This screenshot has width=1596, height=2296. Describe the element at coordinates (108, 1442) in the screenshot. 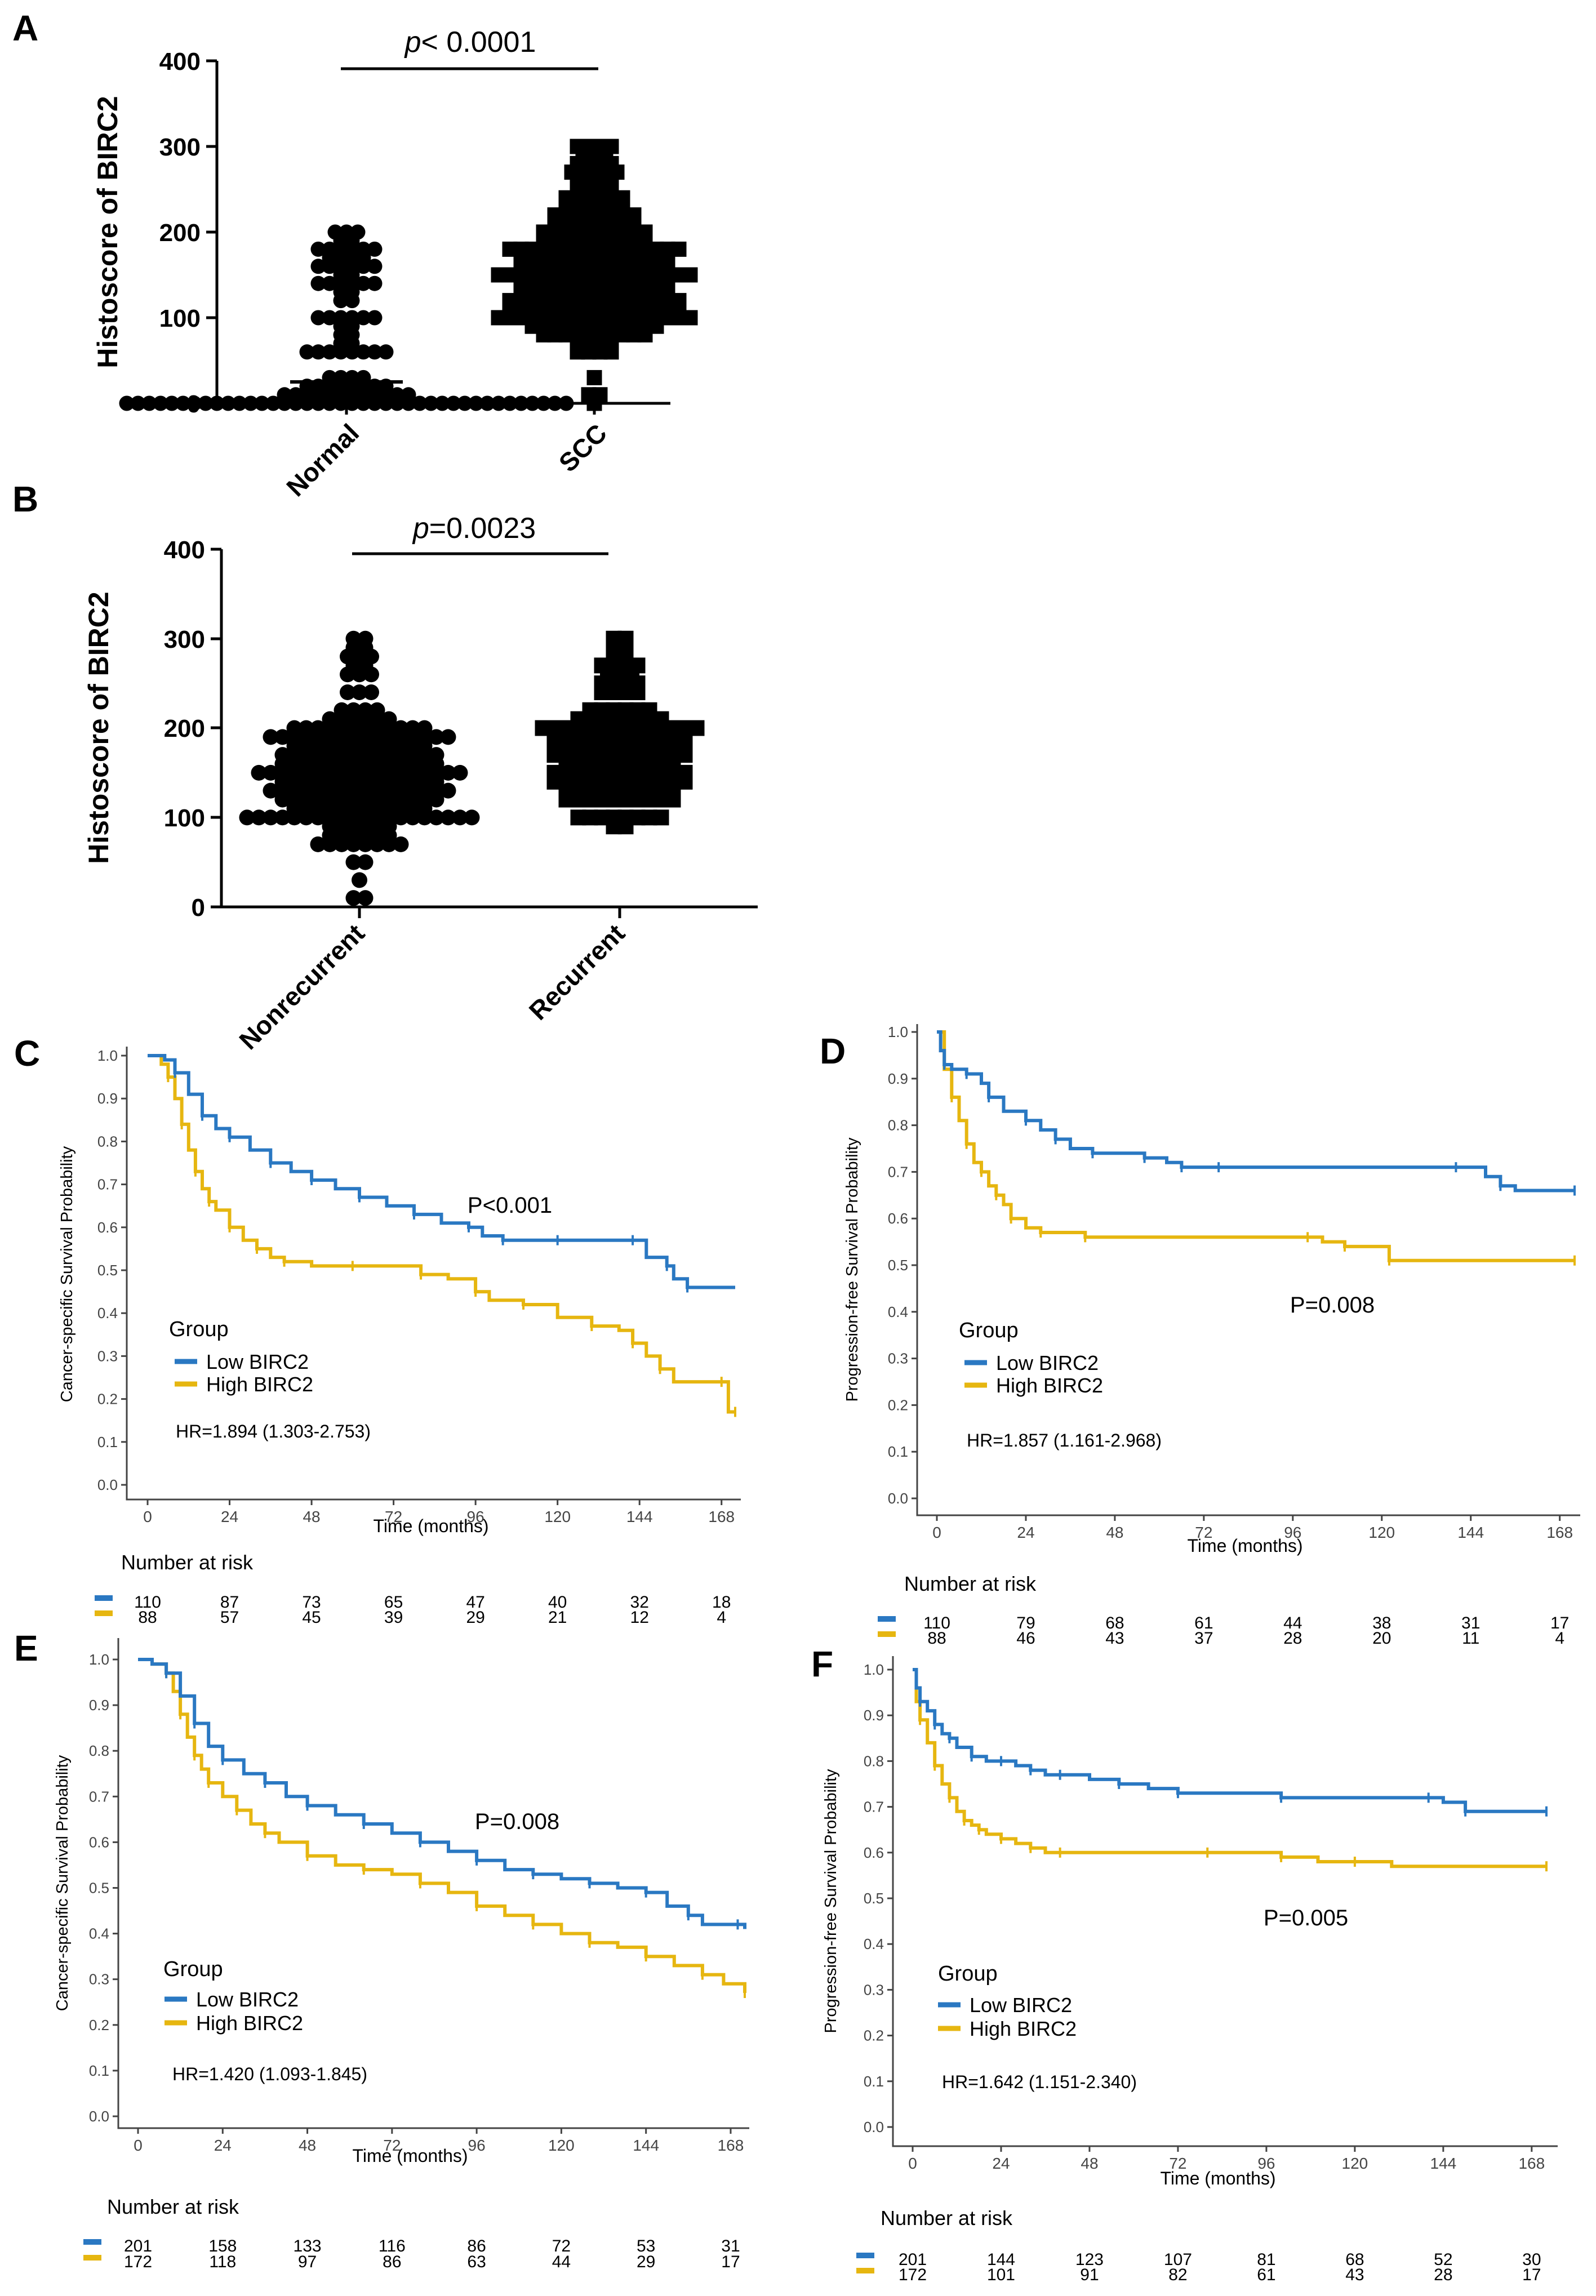

I see `y-tick-label: 0.1` at that location.